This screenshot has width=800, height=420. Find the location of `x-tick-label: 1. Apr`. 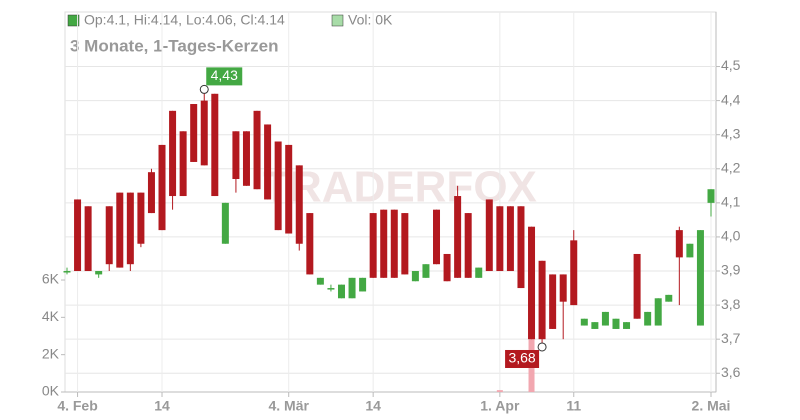

x-tick-label: 1. Apr is located at coordinates (500, 406).